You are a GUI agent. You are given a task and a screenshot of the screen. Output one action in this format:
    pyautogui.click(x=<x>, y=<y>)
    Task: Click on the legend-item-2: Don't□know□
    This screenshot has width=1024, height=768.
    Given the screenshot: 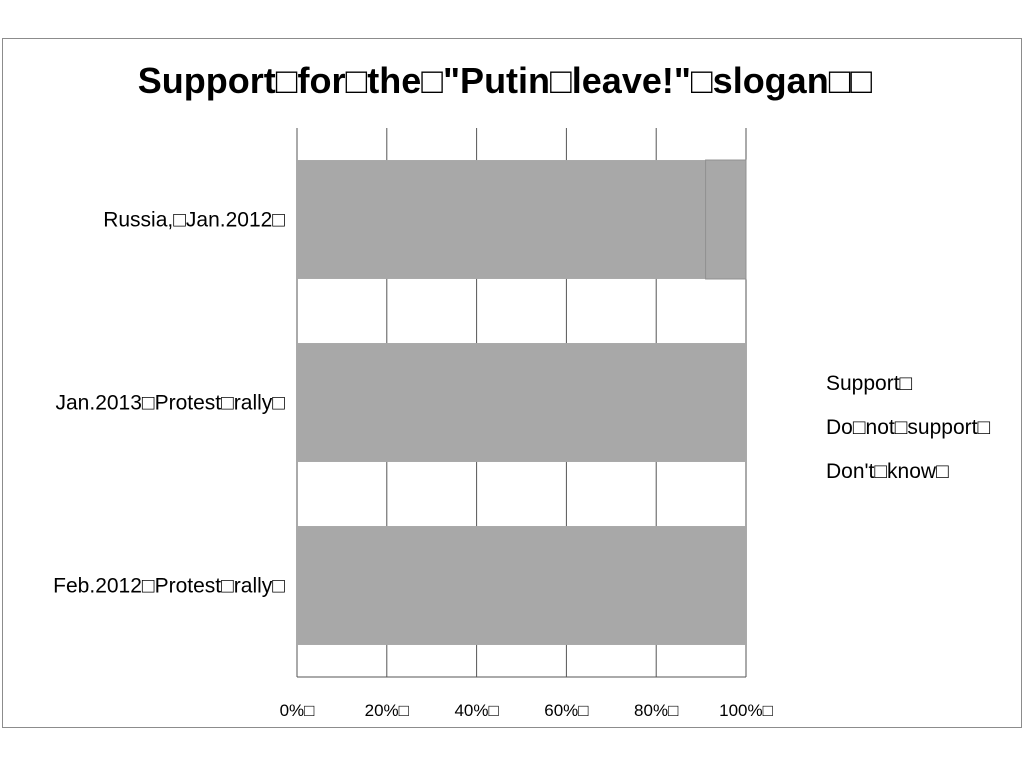 What is the action you would take?
    pyautogui.click(x=908, y=472)
    